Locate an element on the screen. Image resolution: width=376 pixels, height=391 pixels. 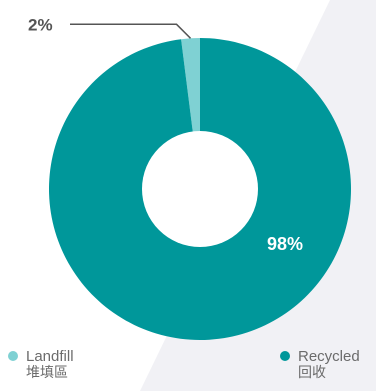
legend-swatch-landfill is located at coordinates (13, 356).